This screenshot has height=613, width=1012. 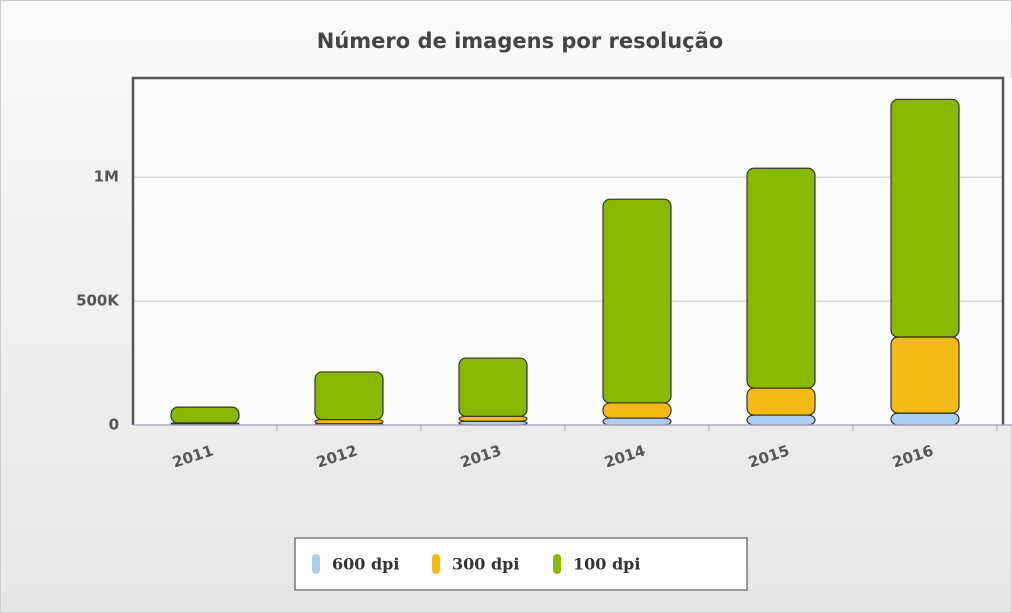 I want to click on legend-label: 300 dpi, so click(x=485, y=564).